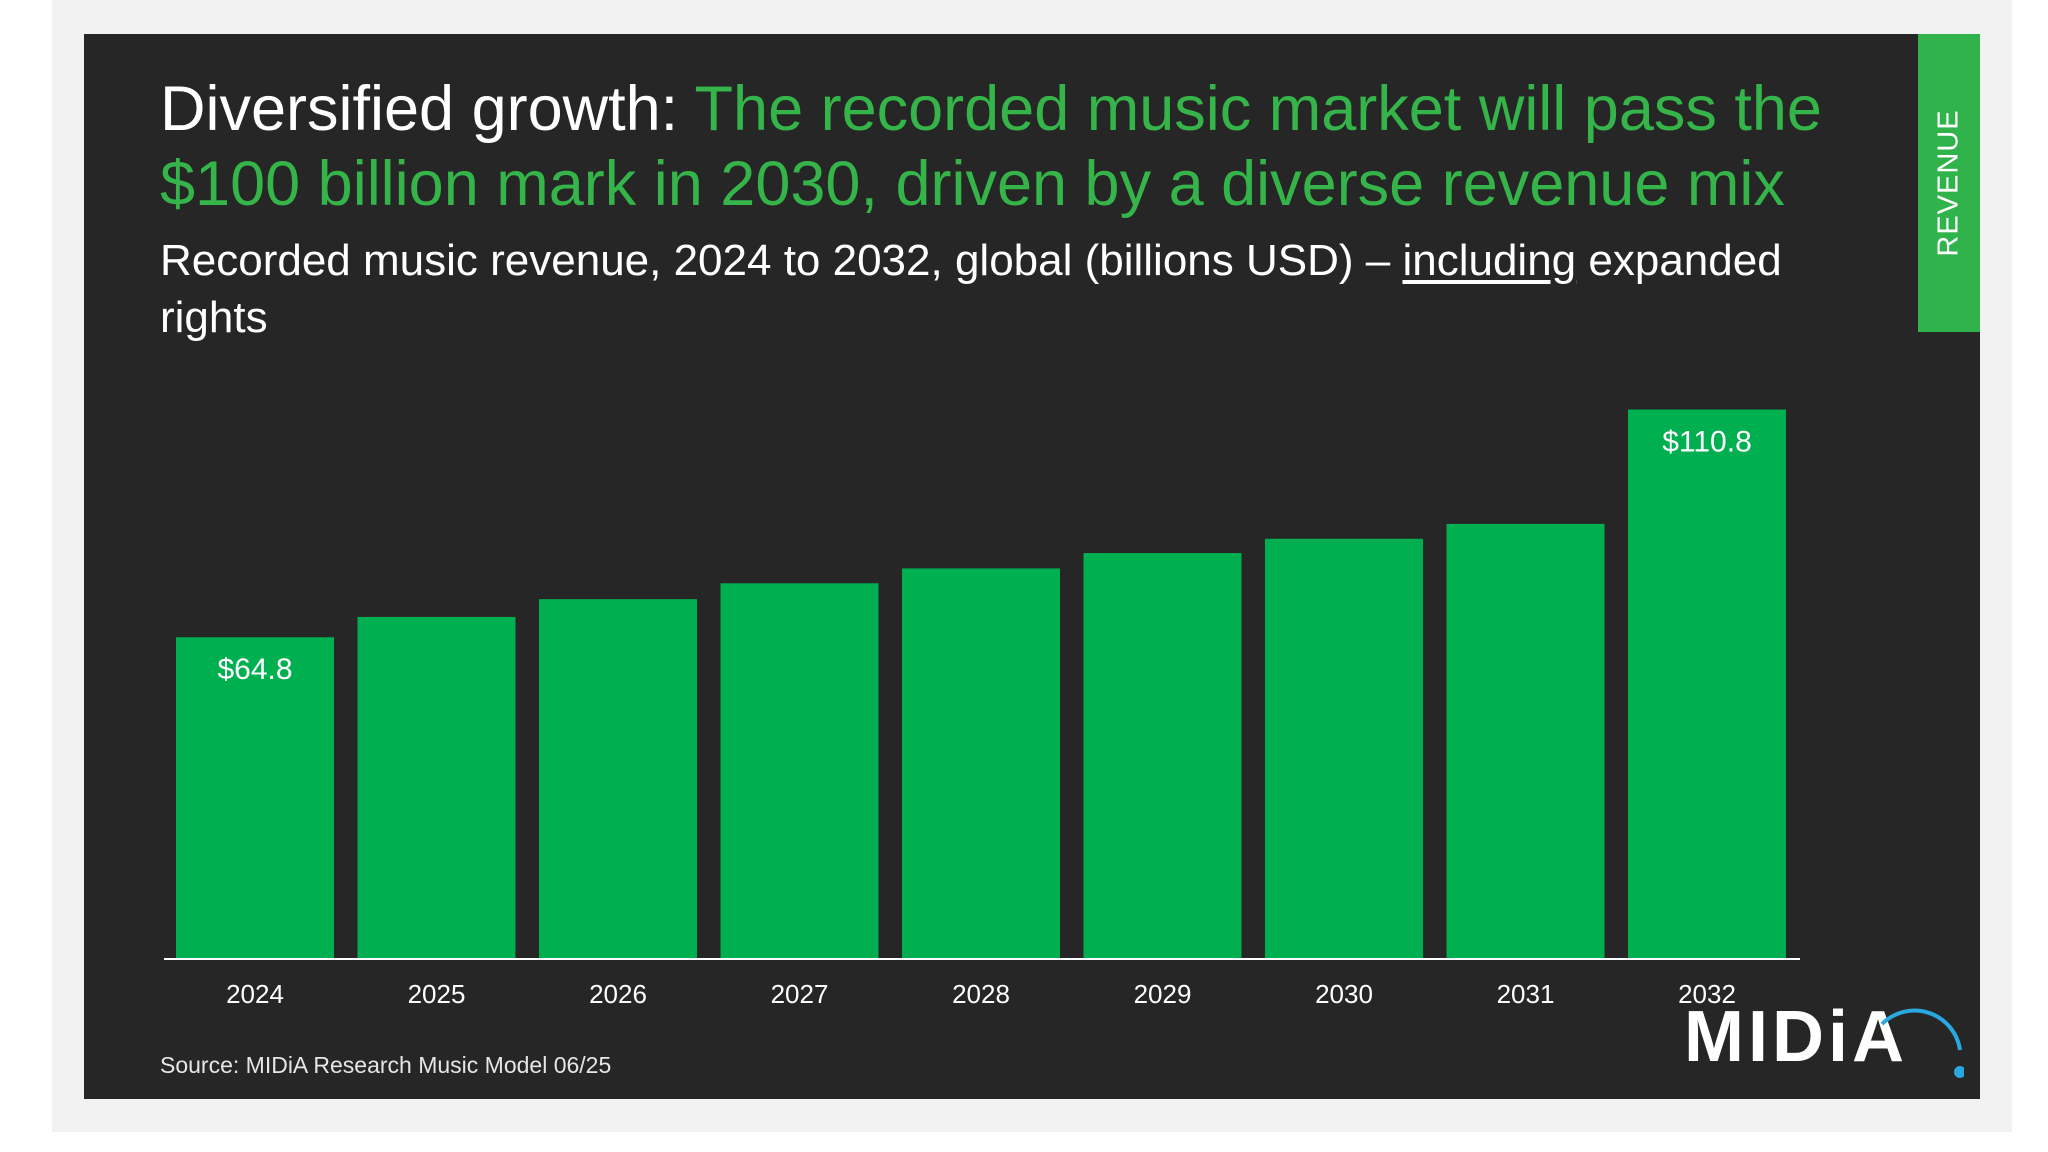 This screenshot has height=1152, width=2048. What do you see at coordinates (799, 770) in the screenshot?
I see `bar-2027` at bounding box center [799, 770].